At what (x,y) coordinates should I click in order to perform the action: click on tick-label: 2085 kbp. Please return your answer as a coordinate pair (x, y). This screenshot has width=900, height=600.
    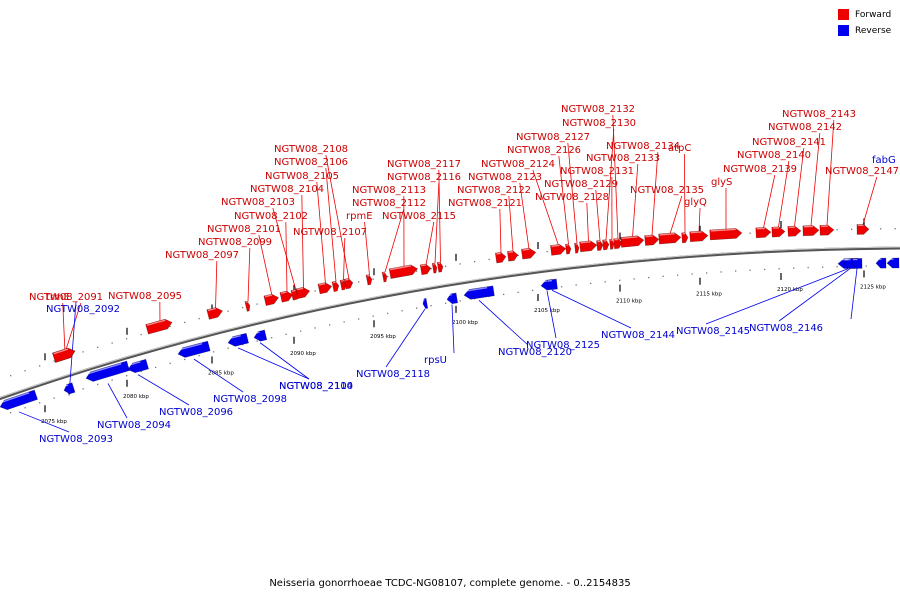
    Looking at the image, I should click on (221, 373).